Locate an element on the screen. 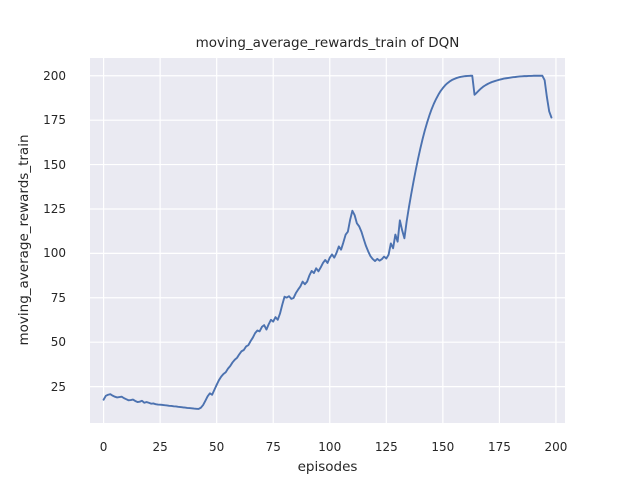  y-tick-label: 75 is located at coordinates (58, 297).